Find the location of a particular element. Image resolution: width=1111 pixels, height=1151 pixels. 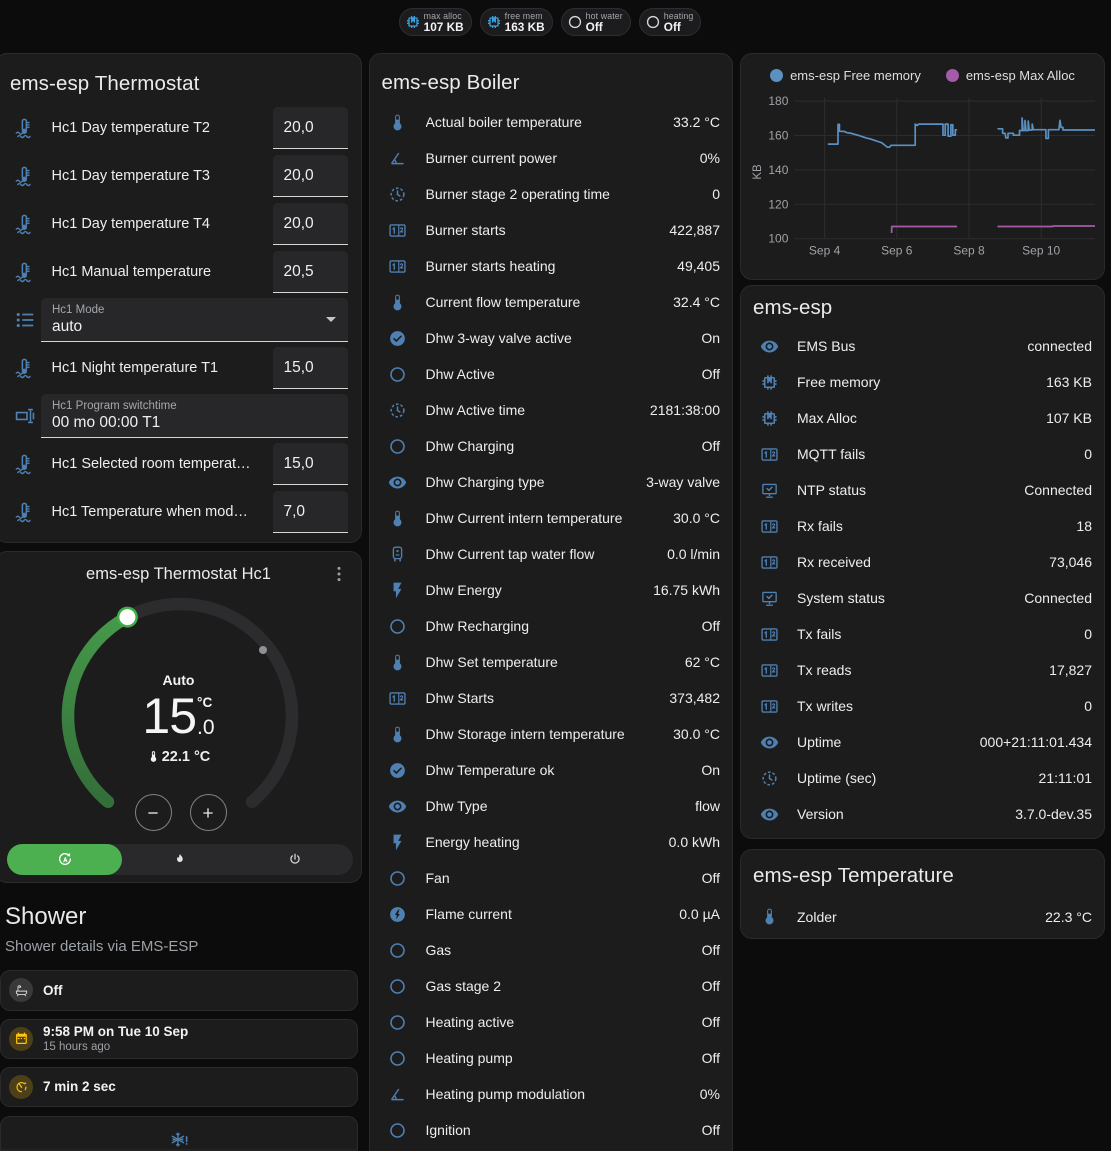

entity-row: Energy heating 0.0 kWh is located at coordinates (551, 842).